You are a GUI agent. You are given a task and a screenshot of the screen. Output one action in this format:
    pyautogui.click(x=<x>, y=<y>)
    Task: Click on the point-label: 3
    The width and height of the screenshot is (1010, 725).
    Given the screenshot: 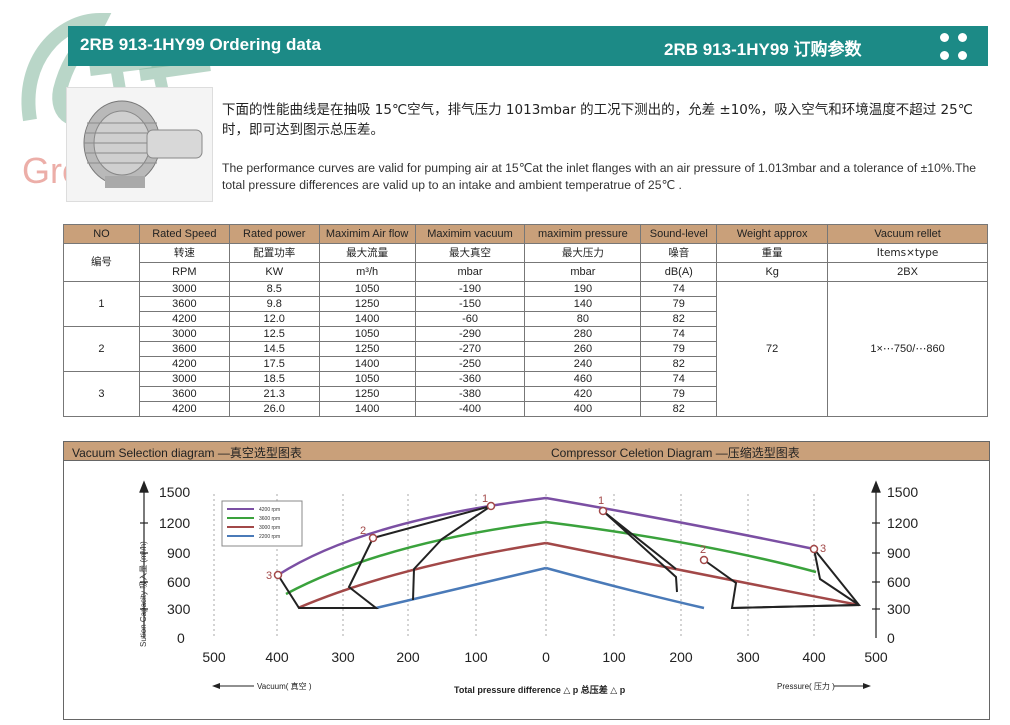 What is the action you would take?
    pyautogui.click(x=269, y=576)
    